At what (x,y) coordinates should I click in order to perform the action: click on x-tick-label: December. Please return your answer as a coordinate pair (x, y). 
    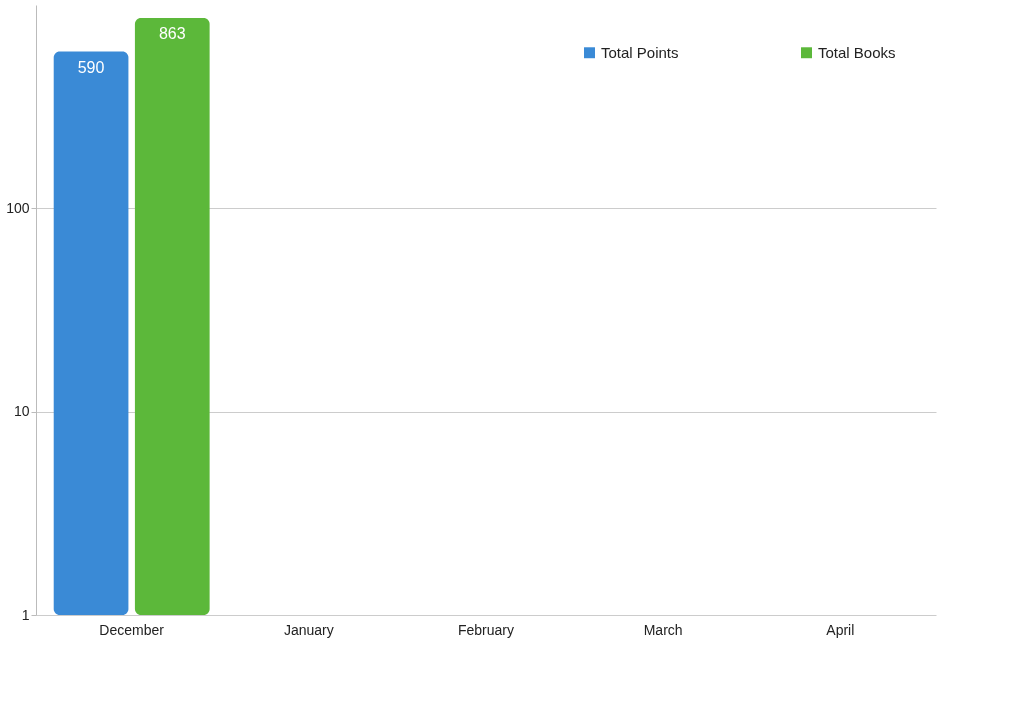
    Looking at the image, I should click on (132, 629).